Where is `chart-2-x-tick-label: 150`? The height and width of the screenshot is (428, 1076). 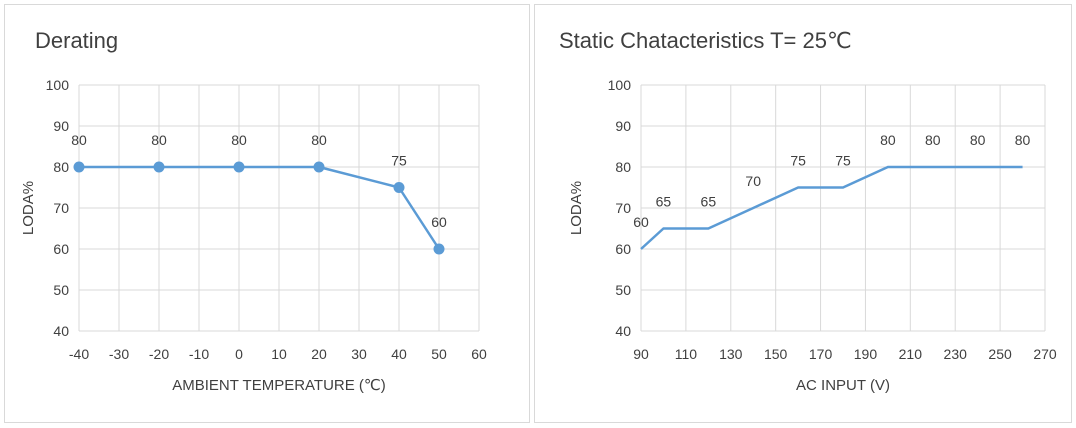
chart-2-x-tick-label: 150 is located at coordinates (776, 354).